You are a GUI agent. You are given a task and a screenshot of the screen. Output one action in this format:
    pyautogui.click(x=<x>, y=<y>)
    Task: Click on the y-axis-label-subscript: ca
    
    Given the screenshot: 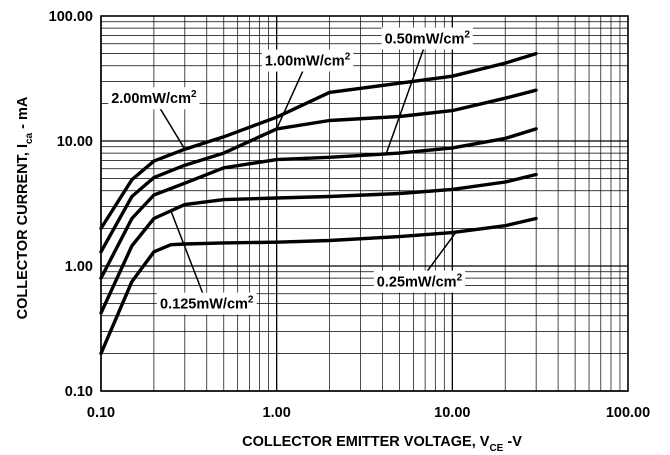 What is the action you would take?
    pyautogui.click(x=29, y=138)
    